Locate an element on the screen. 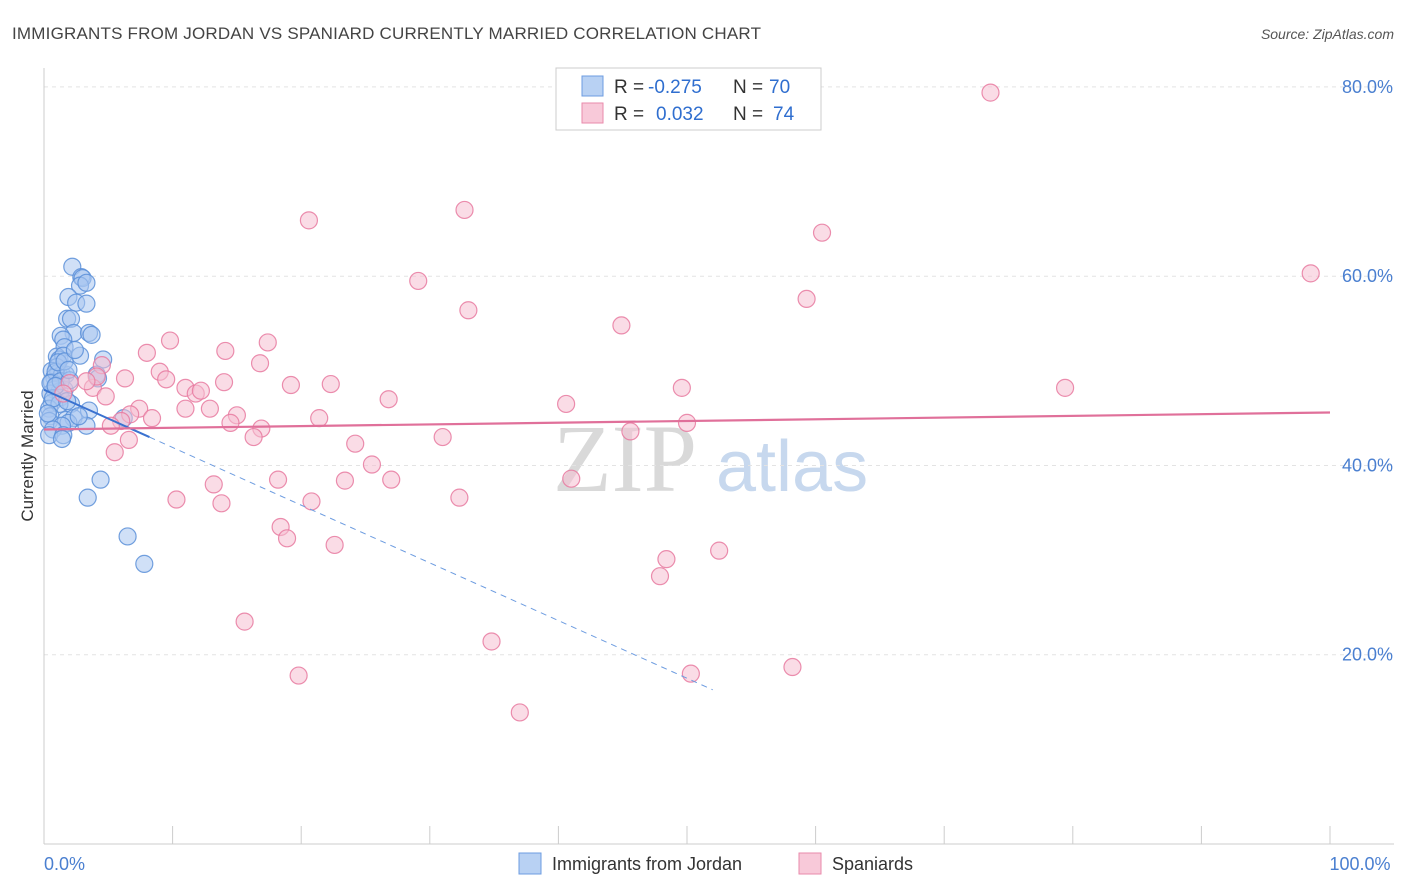 This screenshot has width=1406, height=892. x-tick-labels: 0.0% 100.0% is located at coordinates (717, 864).